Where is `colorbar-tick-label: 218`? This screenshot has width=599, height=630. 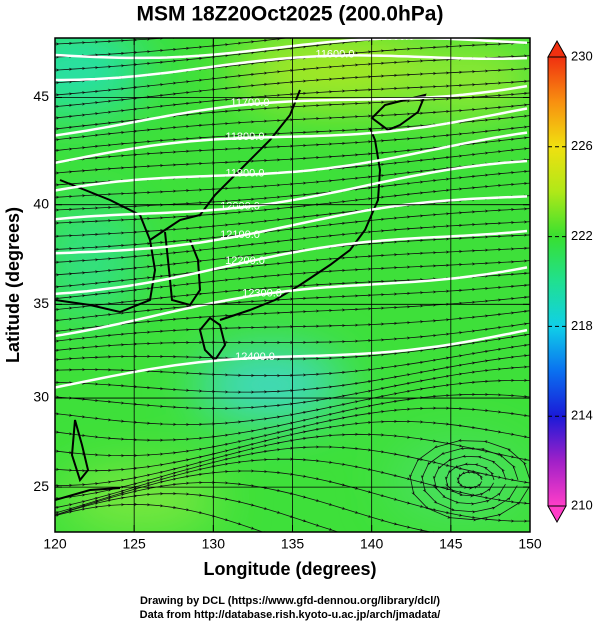 colorbar-tick-label: 218 is located at coordinates (582, 325).